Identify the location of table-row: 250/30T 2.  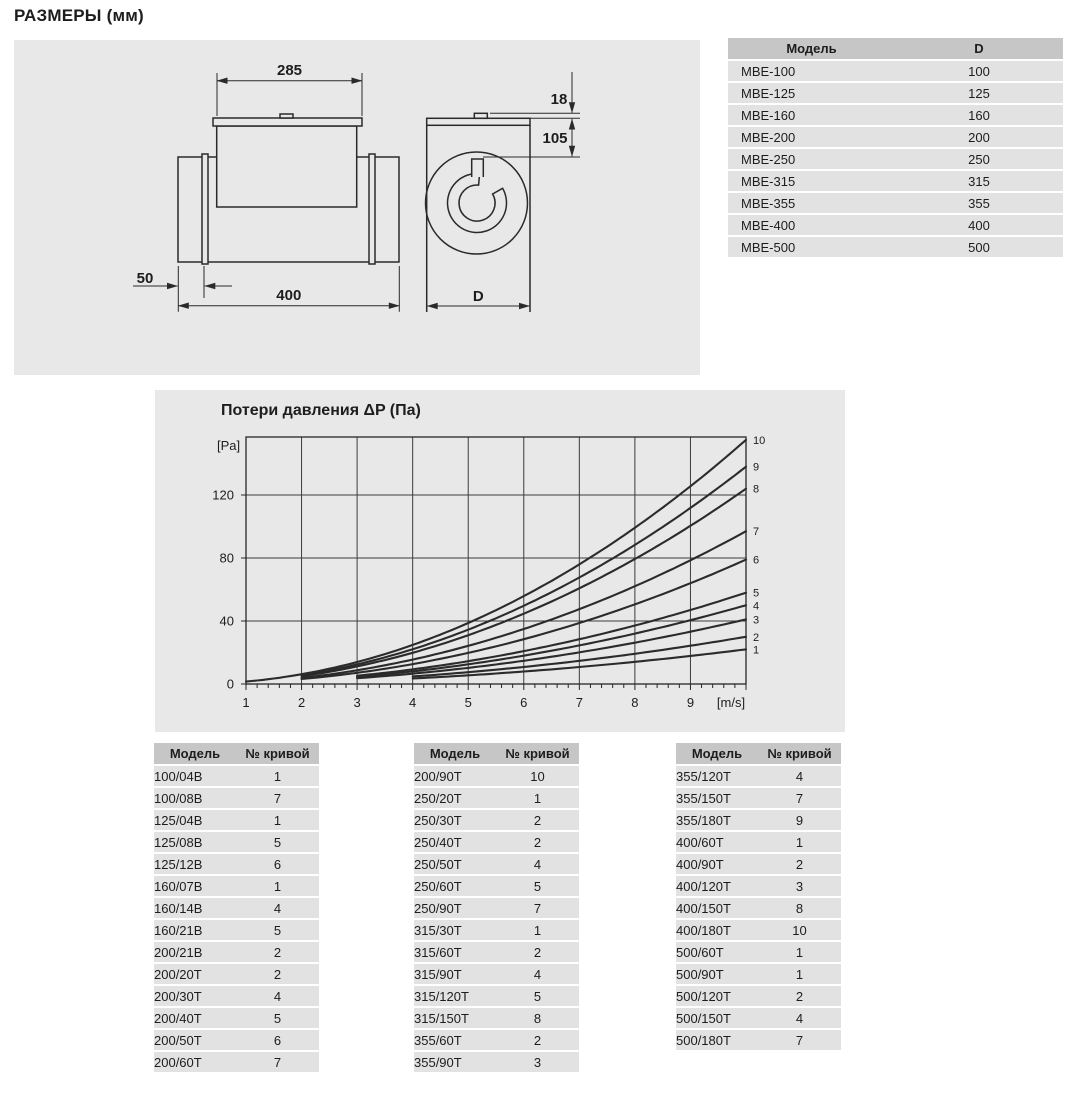
(496, 820).